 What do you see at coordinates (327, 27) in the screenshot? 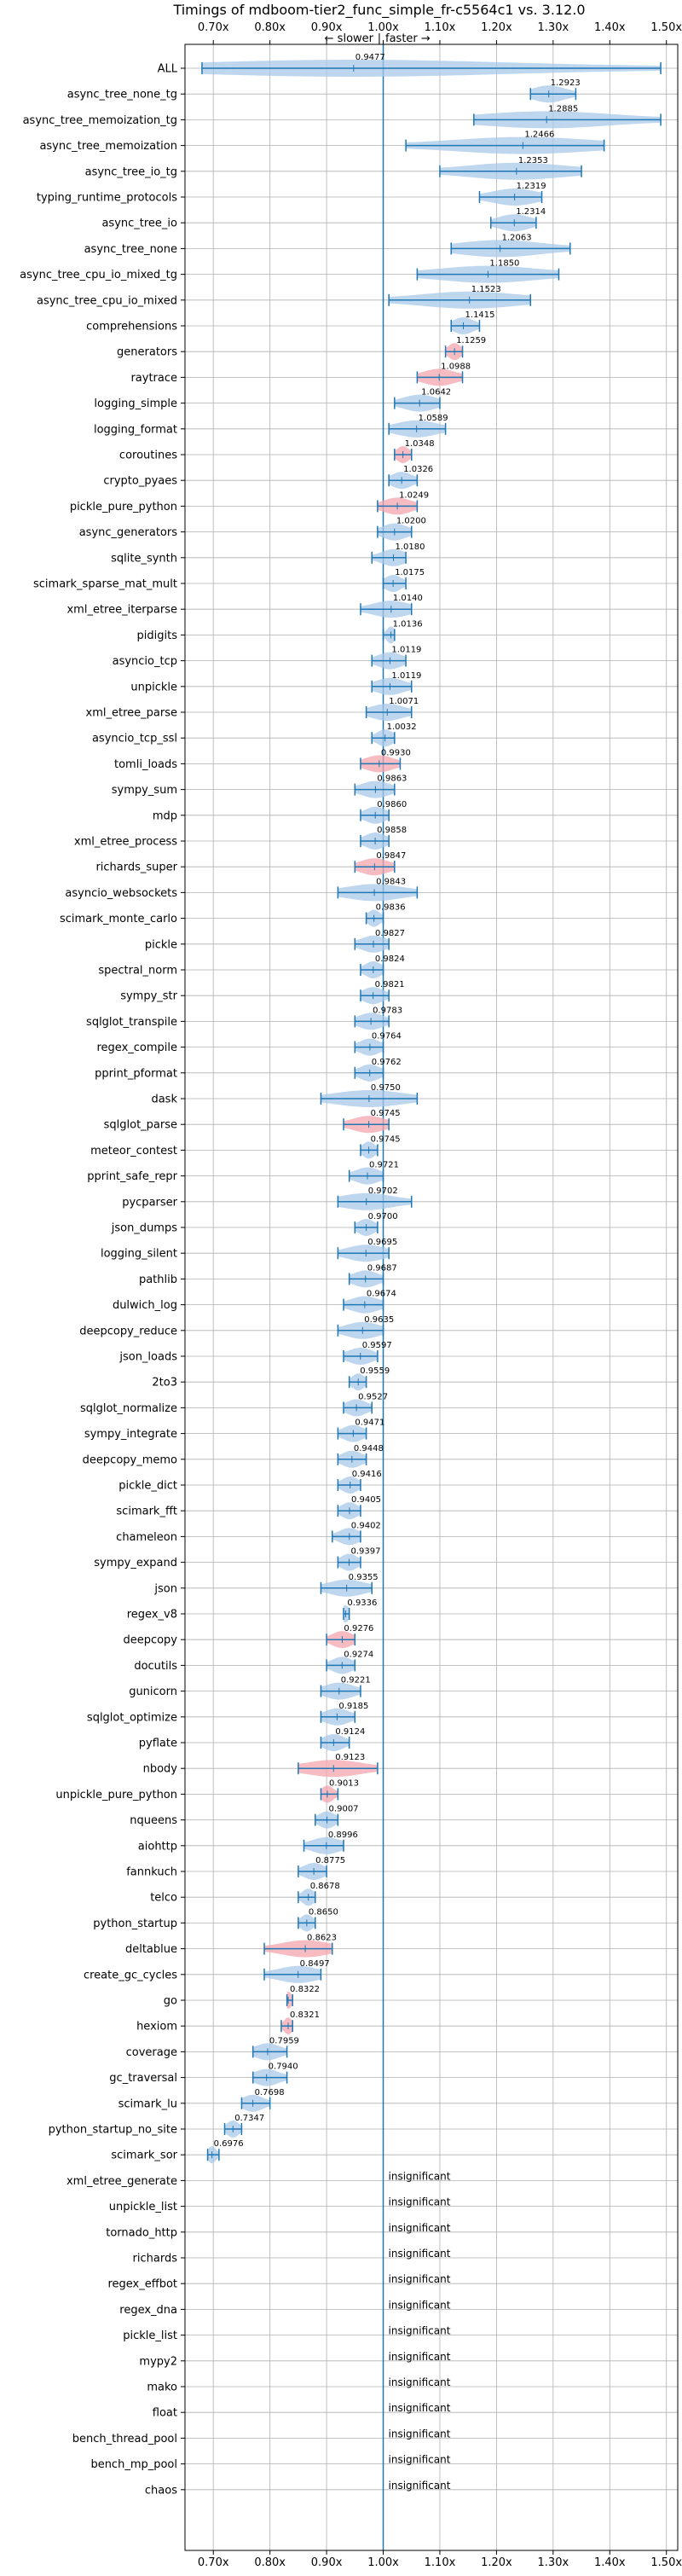
I see `x-tick-label-top: 0.90x` at bounding box center [327, 27].